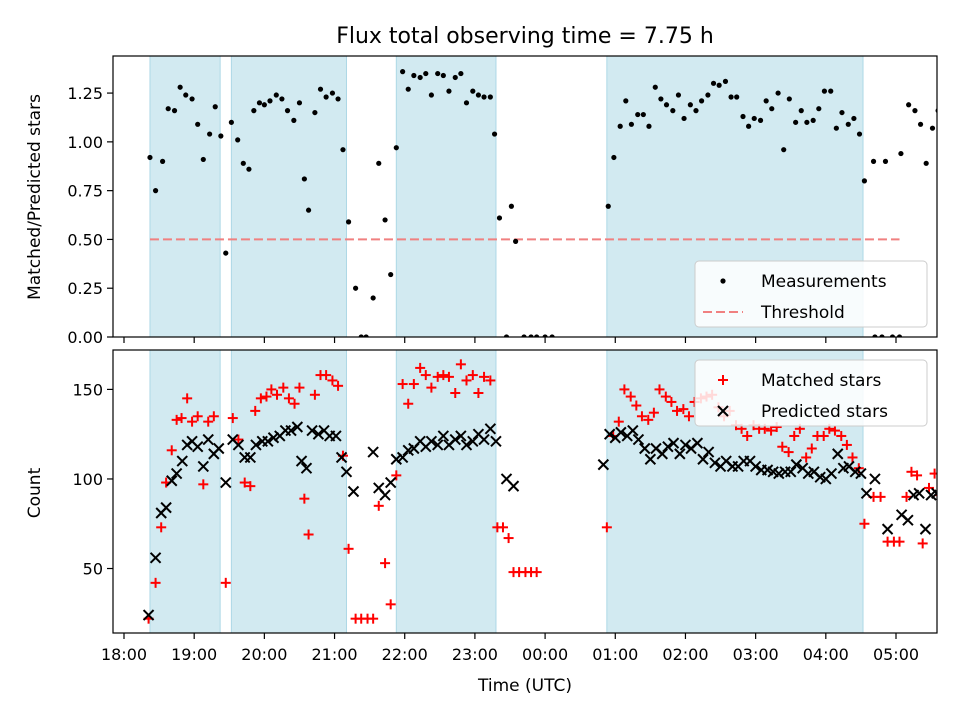  I want to click on y-tick-label: 0.75, so click(85, 191).